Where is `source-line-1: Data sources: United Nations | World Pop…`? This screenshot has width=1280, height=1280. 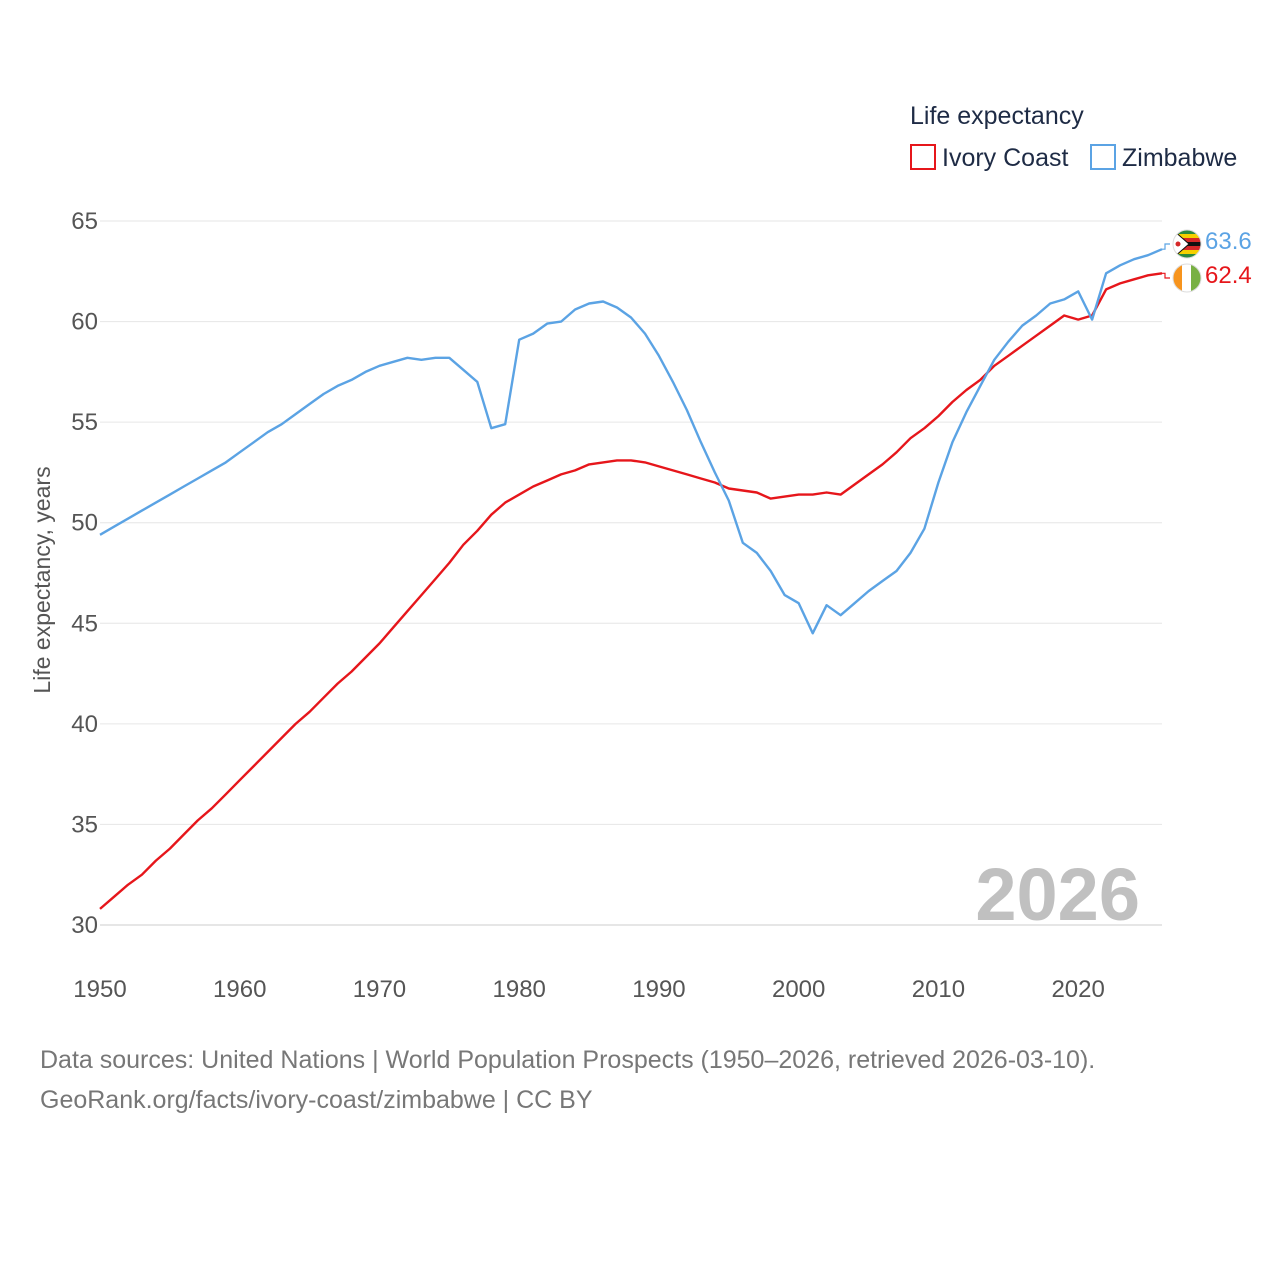
source-line-1: Data sources: United Nations | World Pop… is located at coordinates (568, 1060).